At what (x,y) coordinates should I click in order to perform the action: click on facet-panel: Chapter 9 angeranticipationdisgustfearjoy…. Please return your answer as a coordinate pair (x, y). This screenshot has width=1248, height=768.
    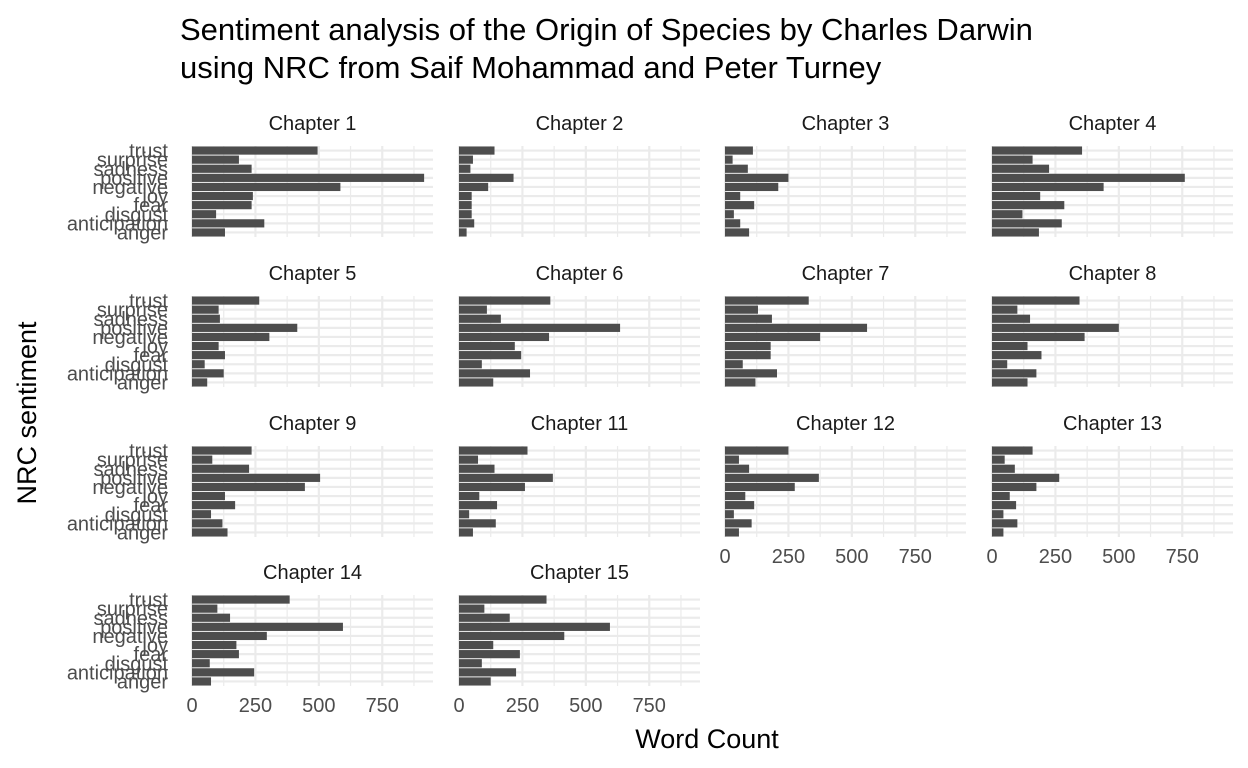
    Looking at the image, I should click on (250, 478).